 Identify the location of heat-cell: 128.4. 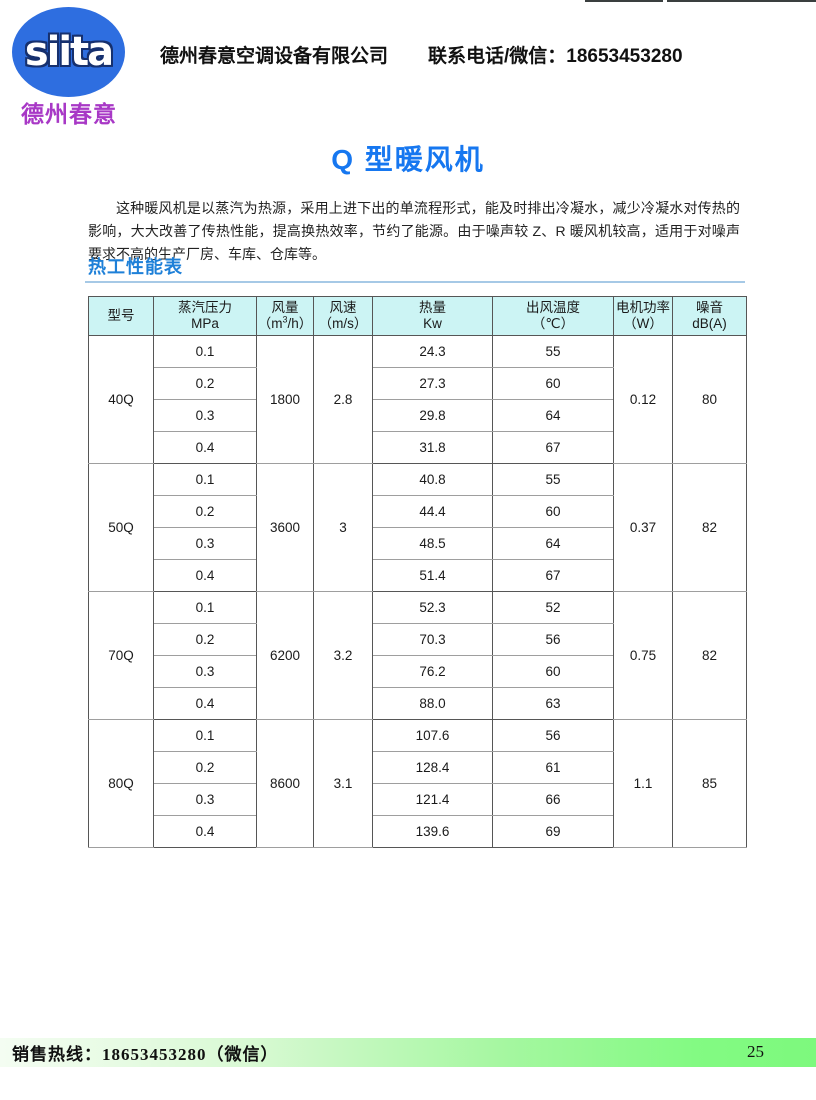
(432, 767).